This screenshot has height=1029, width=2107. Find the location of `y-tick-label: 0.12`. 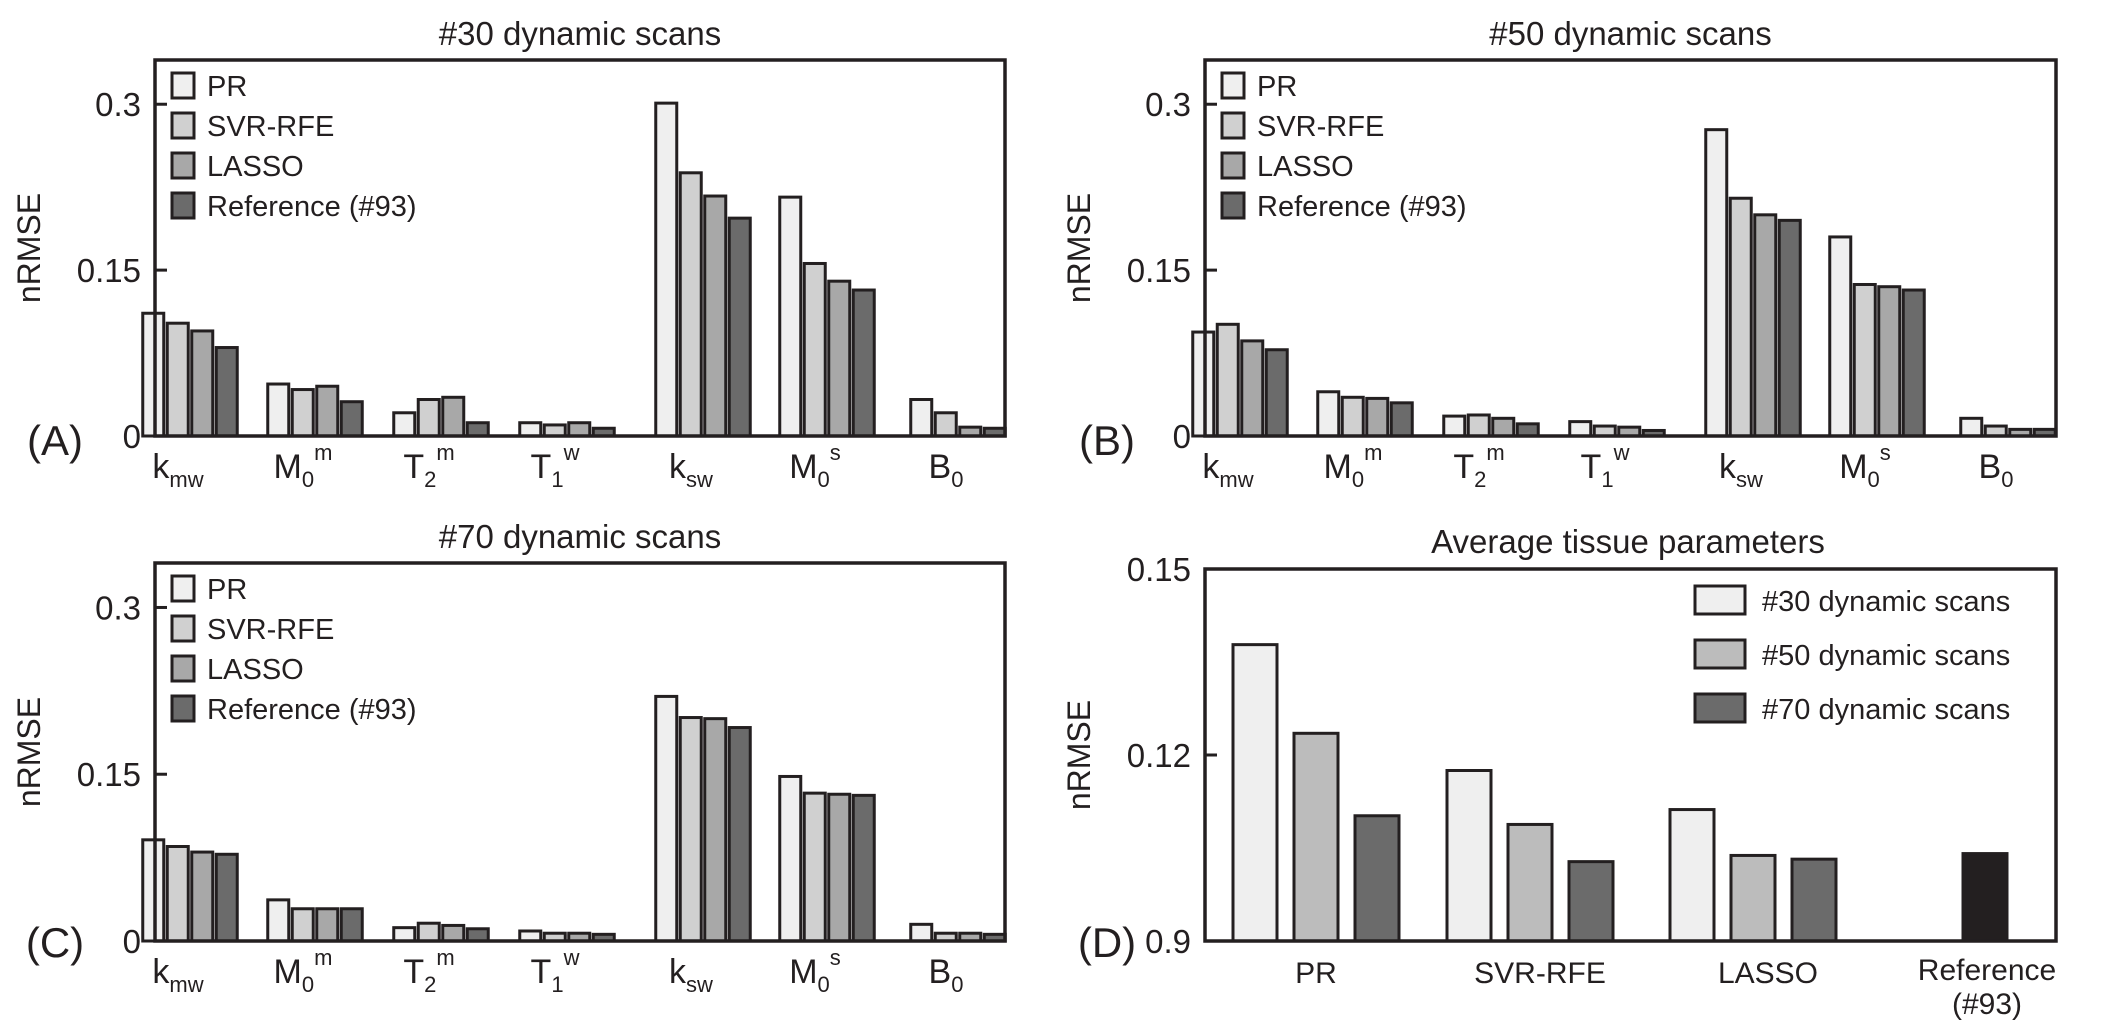

y-tick-label: 0.12 is located at coordinates (1159, 755).